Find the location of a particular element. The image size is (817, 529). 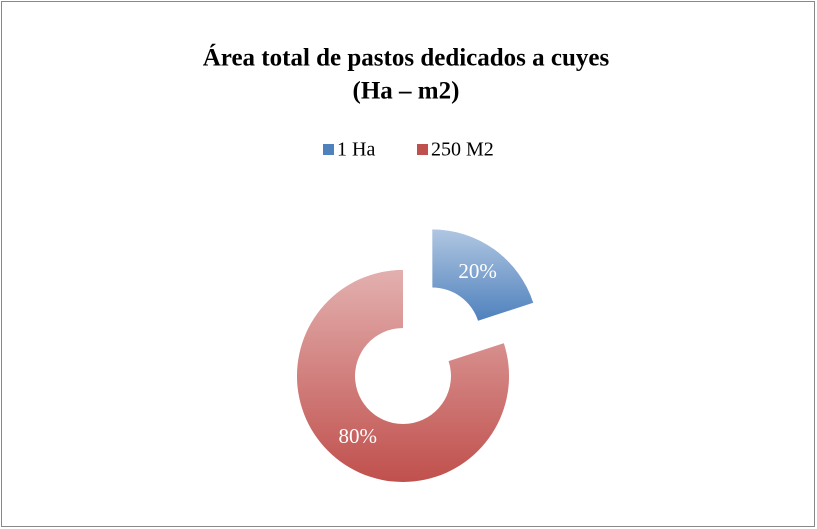

chart-title: (Ha – m2) is located at coordinates (406, 91).